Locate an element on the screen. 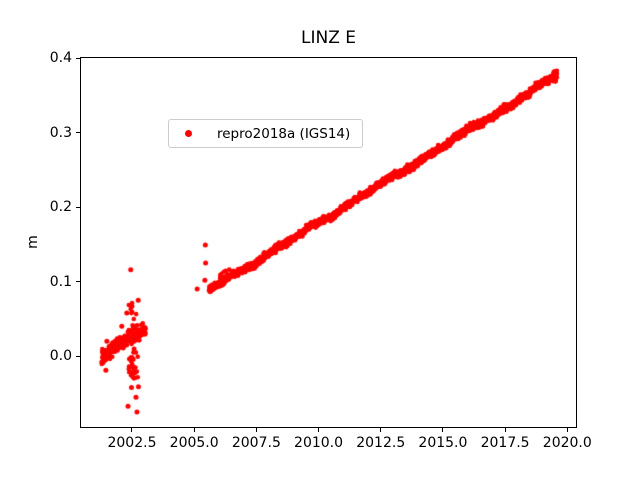 The width and height of the screenshot is (640, 480). y-axis-label: m is located at coordinates (33, 242).